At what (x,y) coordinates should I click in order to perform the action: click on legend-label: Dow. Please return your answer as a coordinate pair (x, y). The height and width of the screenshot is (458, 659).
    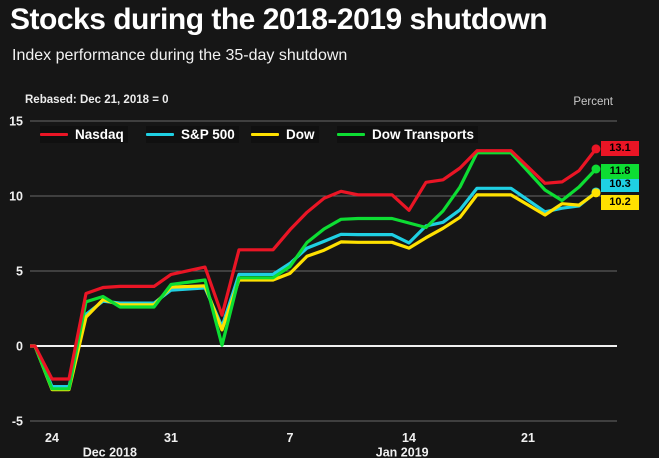
    Looking at the image, I should click on (300, 134).